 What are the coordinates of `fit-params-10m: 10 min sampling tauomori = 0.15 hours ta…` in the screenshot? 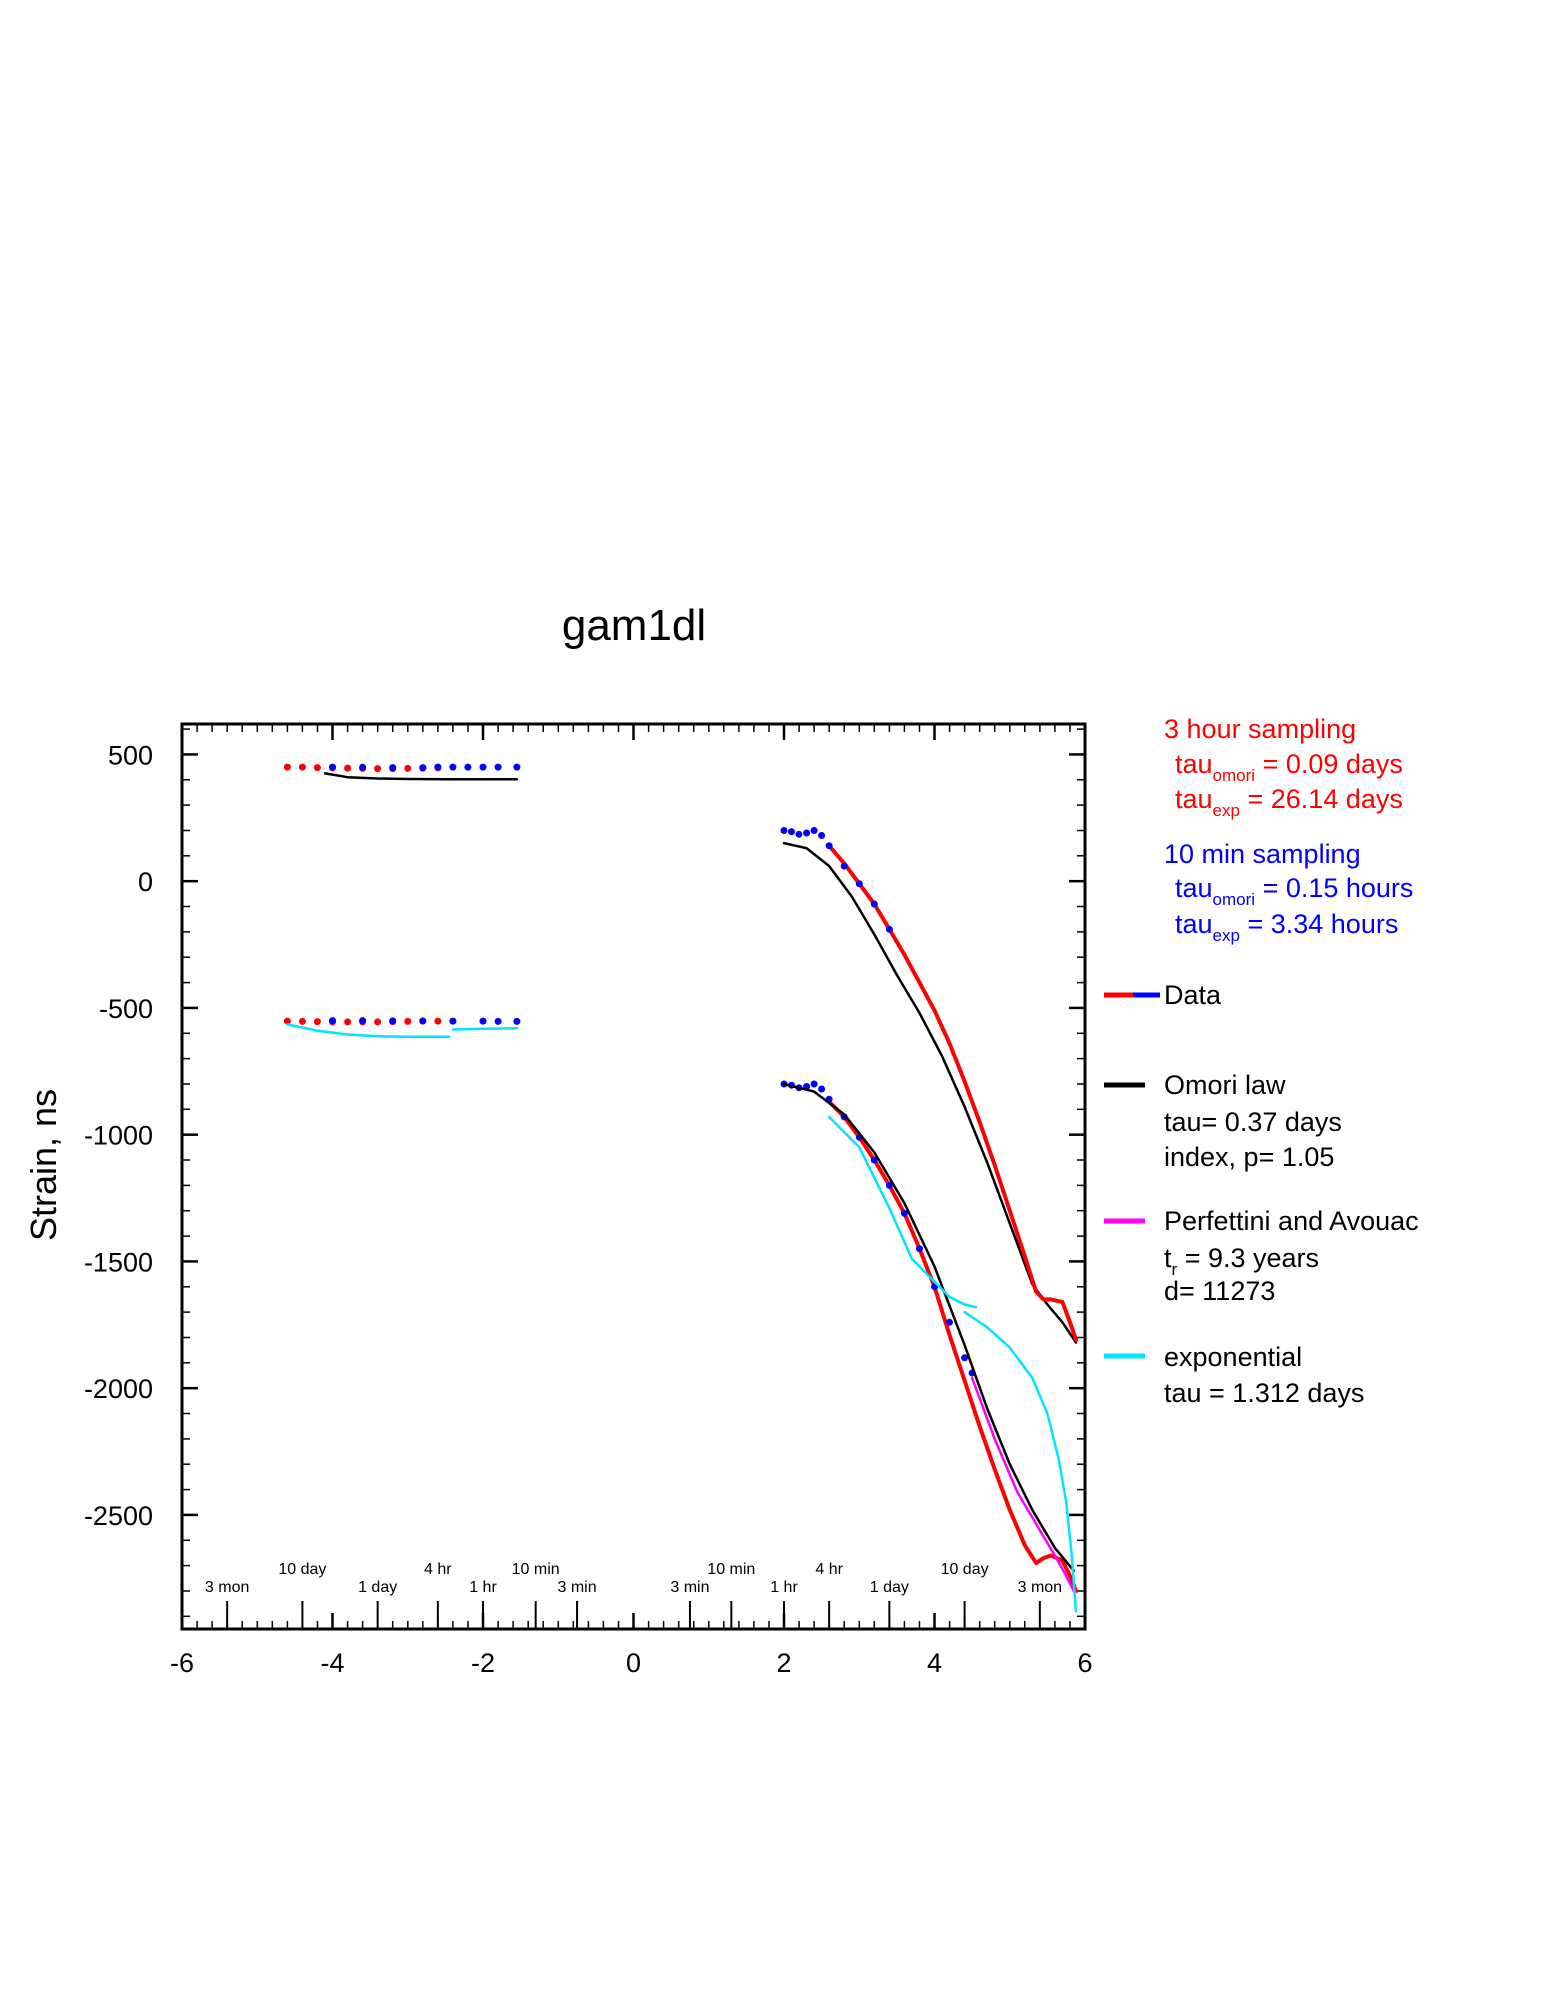 It's located at (1288, 892).